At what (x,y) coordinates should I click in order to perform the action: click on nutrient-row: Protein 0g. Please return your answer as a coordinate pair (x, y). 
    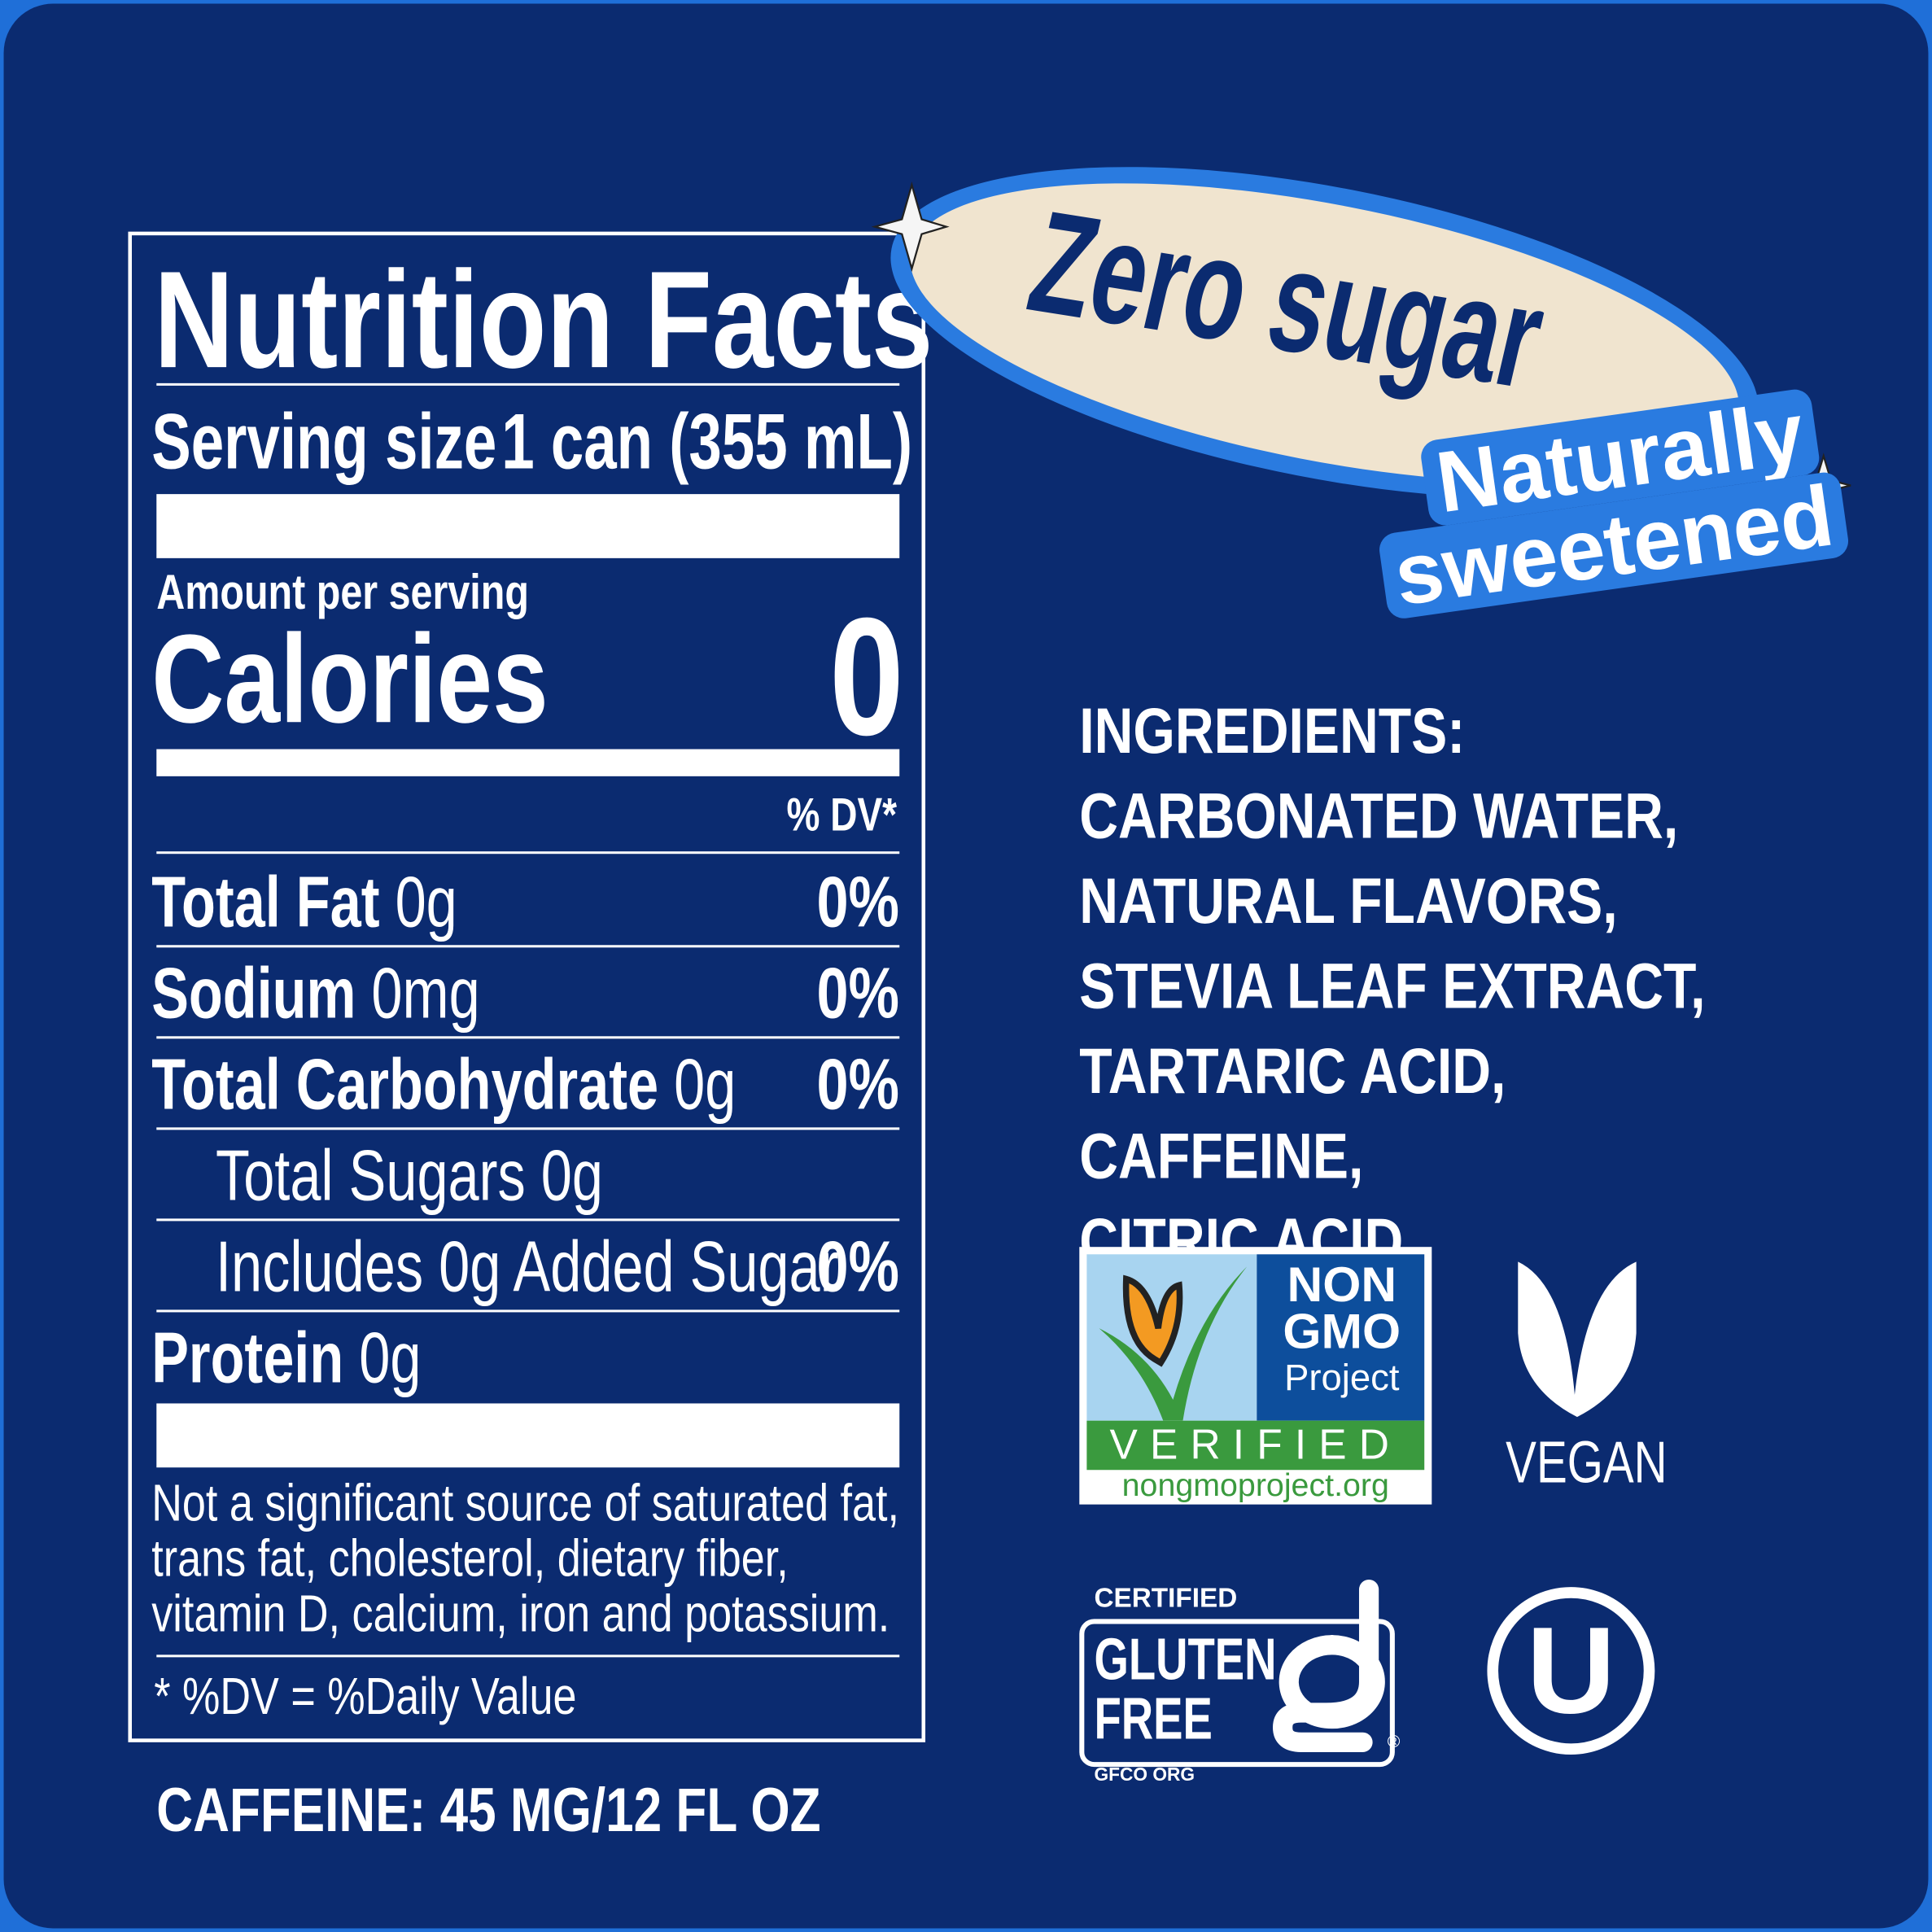
    Looking at the image, I should click on (525, 1357).